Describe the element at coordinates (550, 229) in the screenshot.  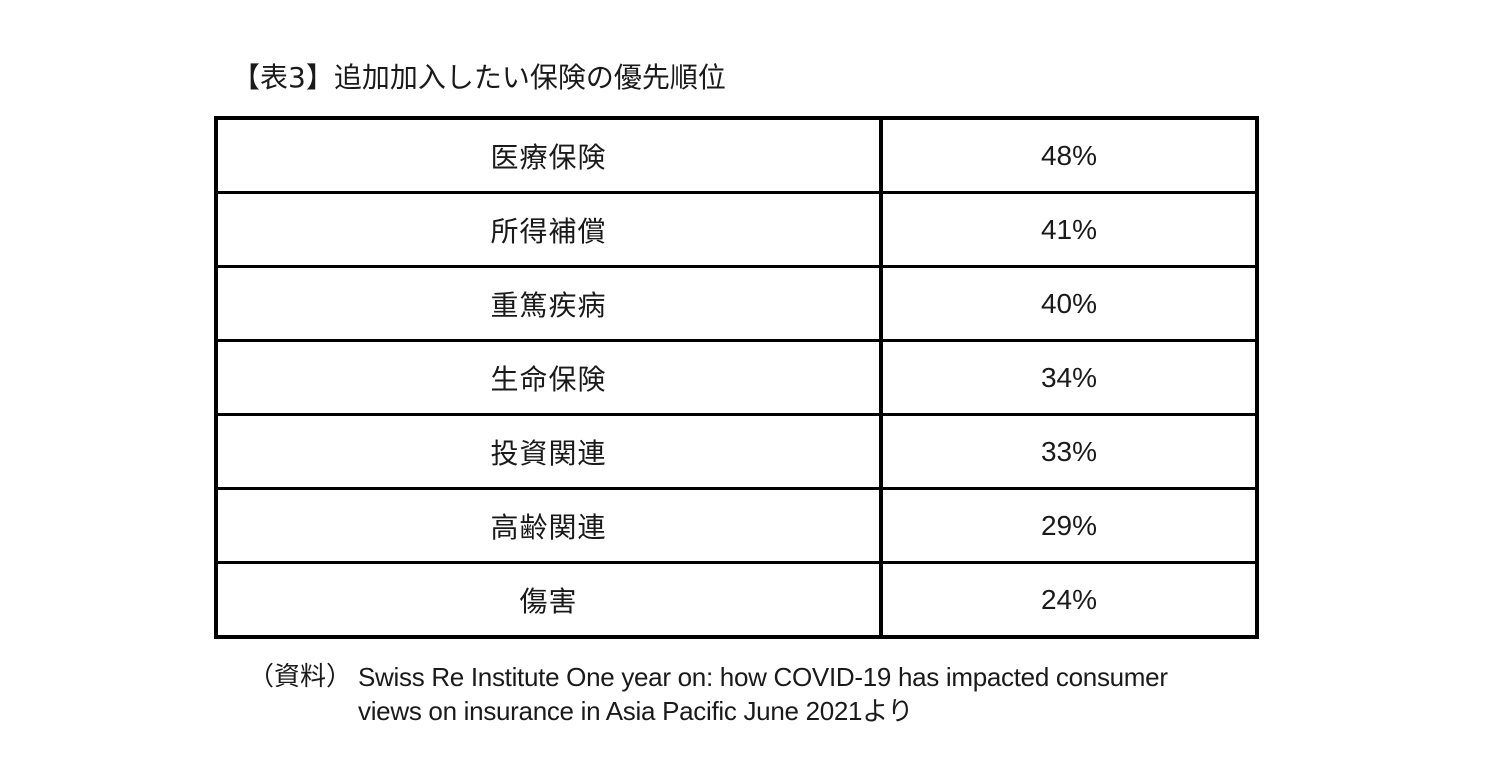
I see `insurance-type-cell: 所得補償` at that location.